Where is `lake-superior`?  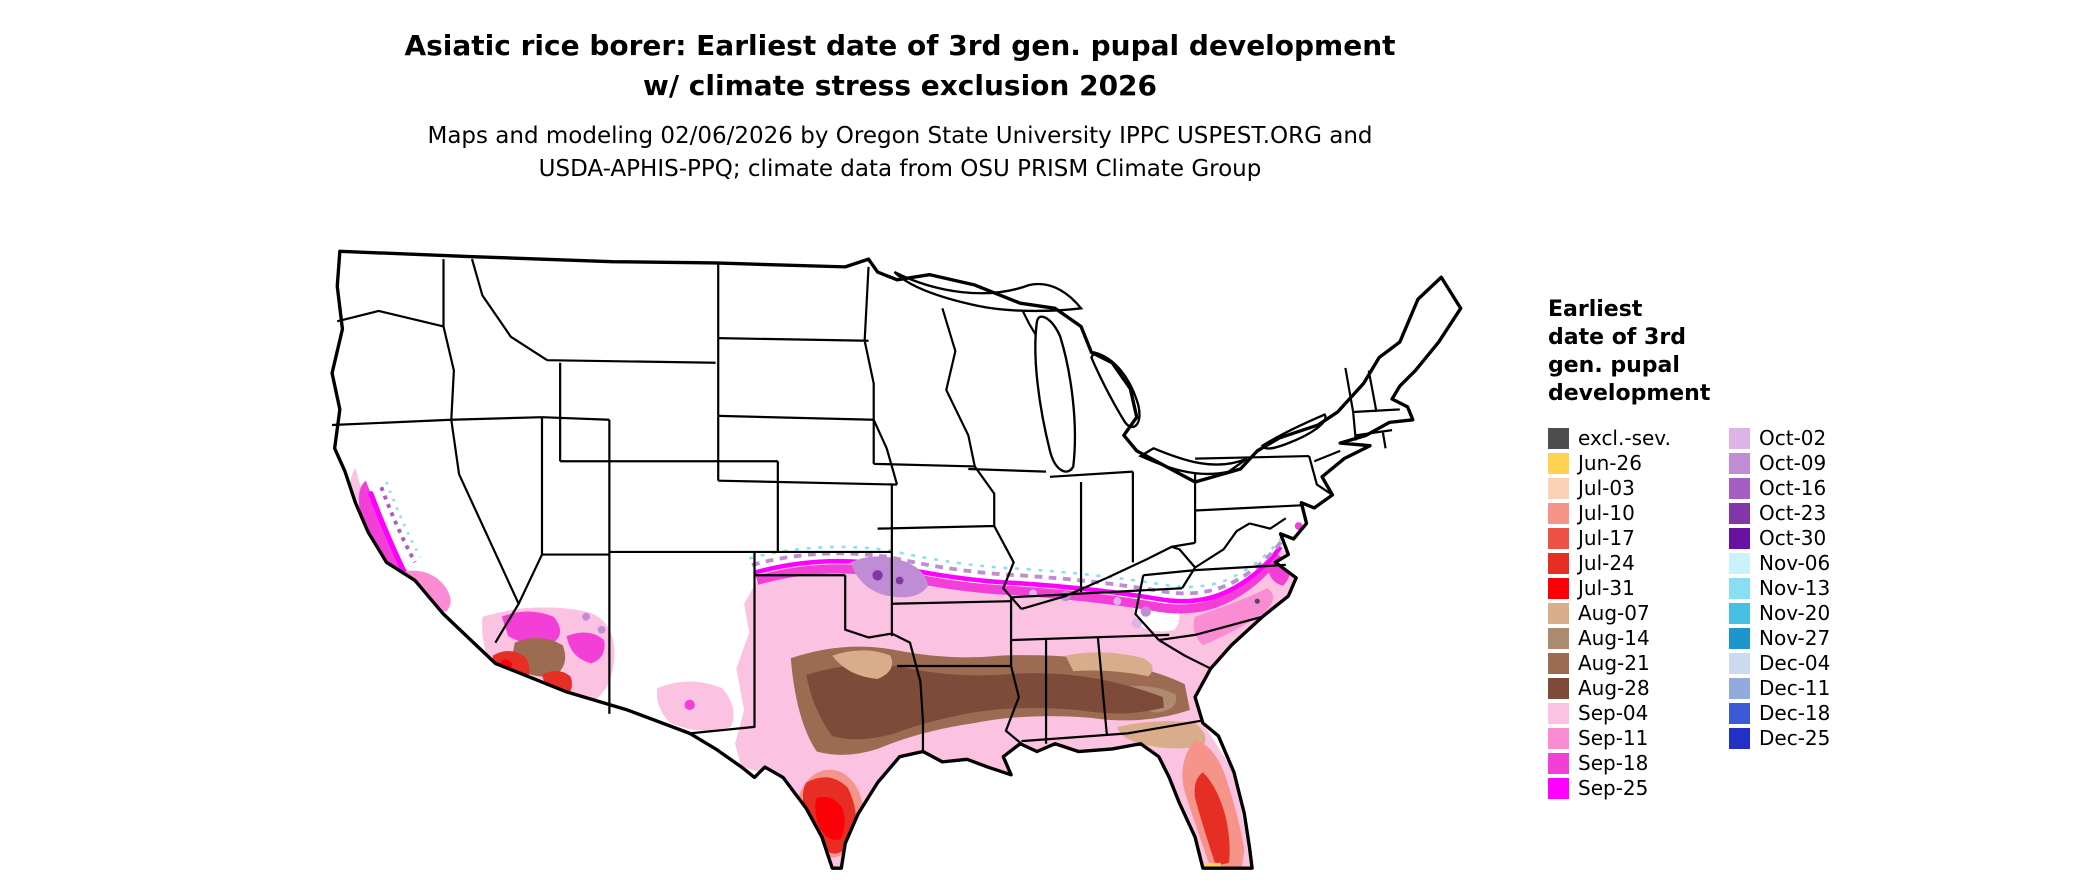
lake-superior is located at coordinates (988, 292).